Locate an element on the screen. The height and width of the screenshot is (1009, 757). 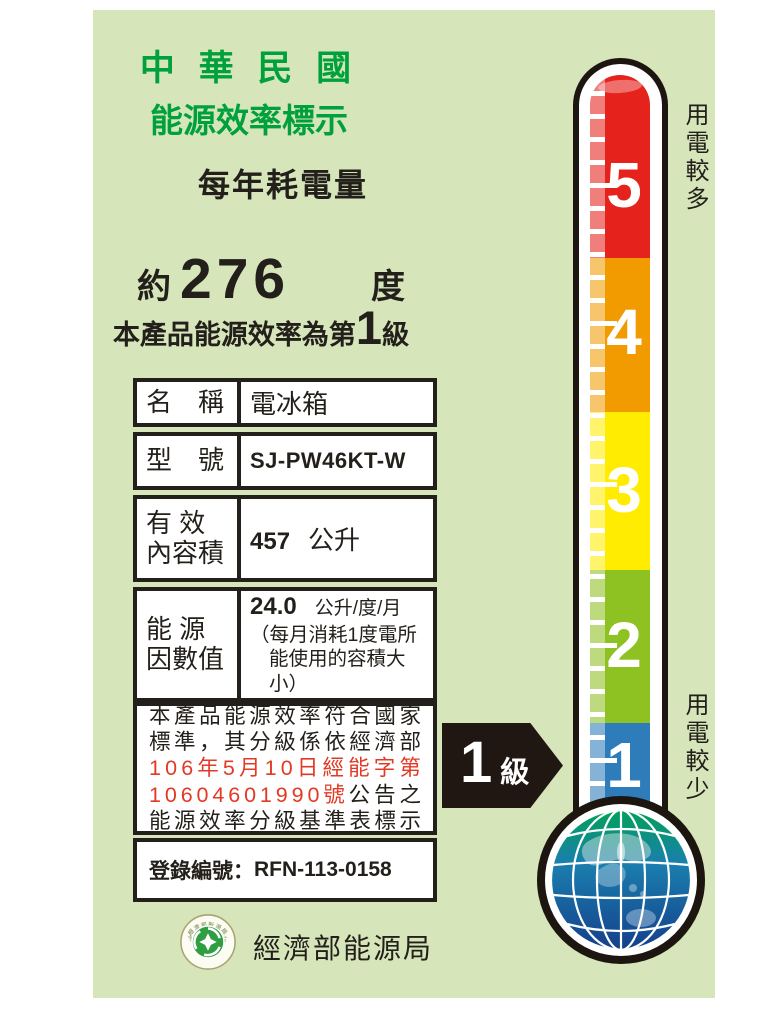
thermo-grade-number-4: 4 is located at coordinates (624, 332).